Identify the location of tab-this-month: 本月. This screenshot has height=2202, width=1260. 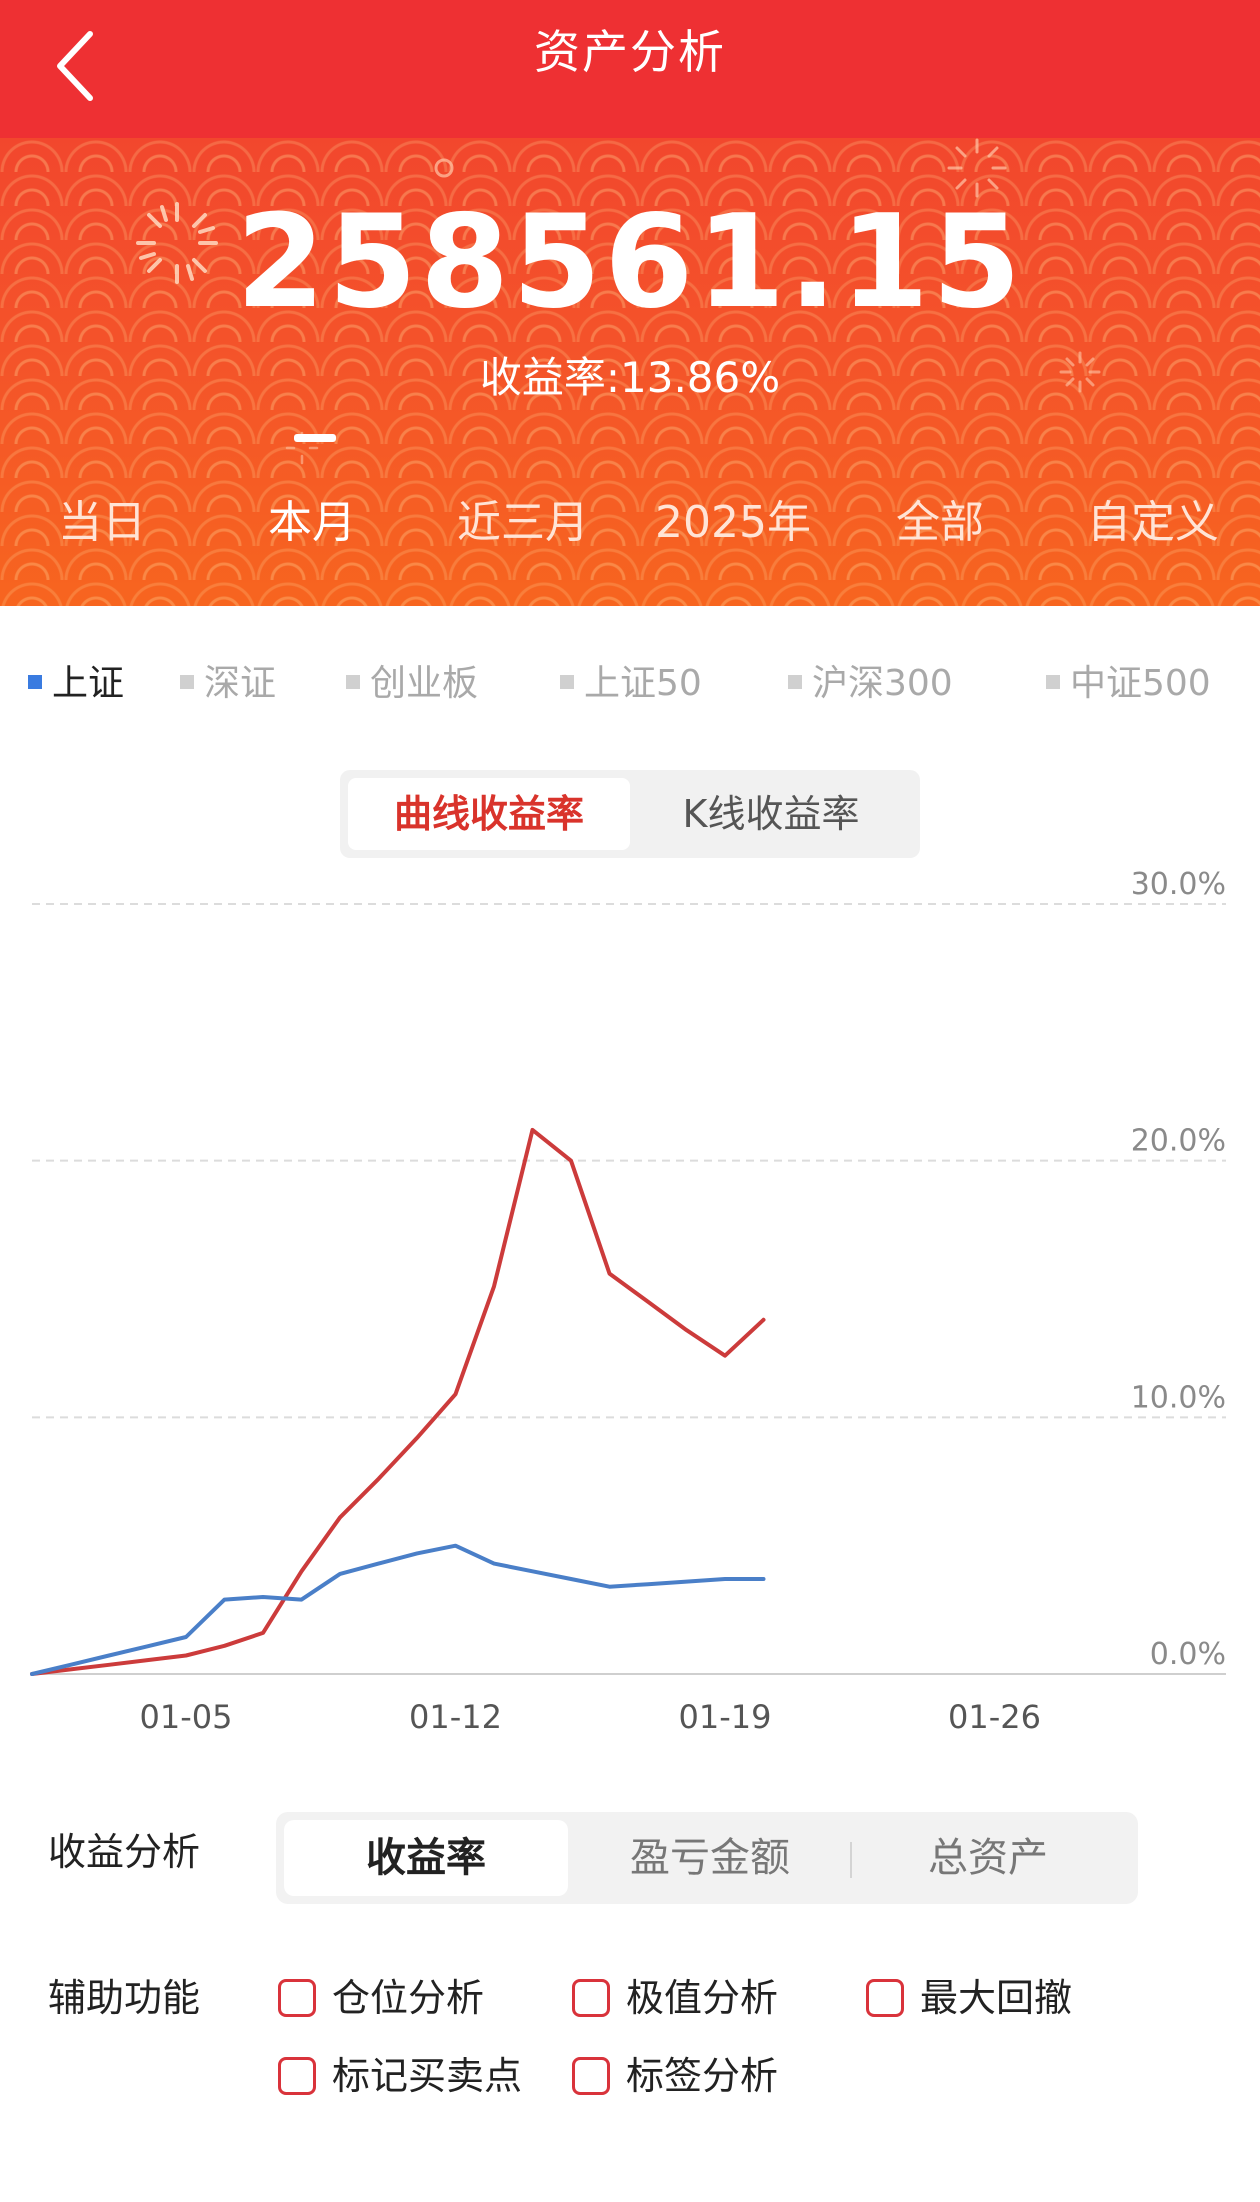
(312, 522).